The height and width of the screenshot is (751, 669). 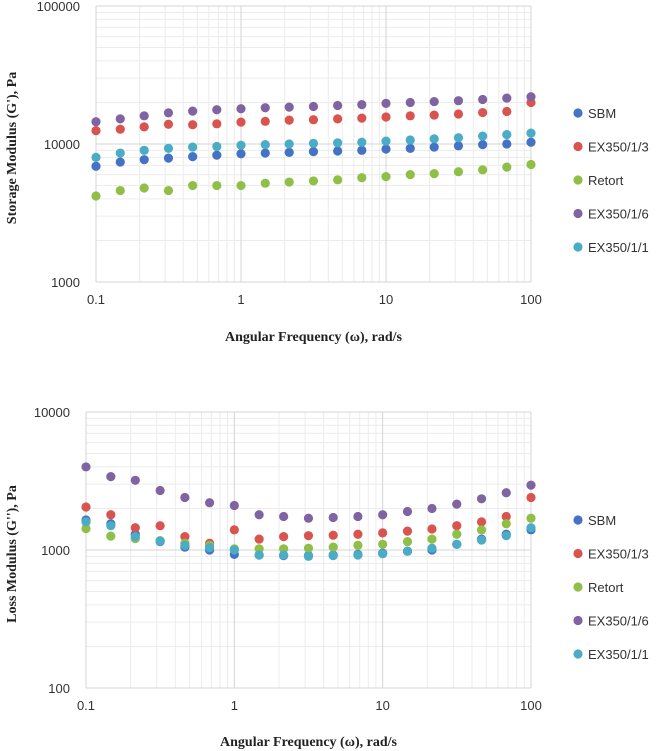 What do you see at coordinates (578, 113) in the screenshot?
I see `storage-legend-marker-sbm` at bounding box center [578, 113].